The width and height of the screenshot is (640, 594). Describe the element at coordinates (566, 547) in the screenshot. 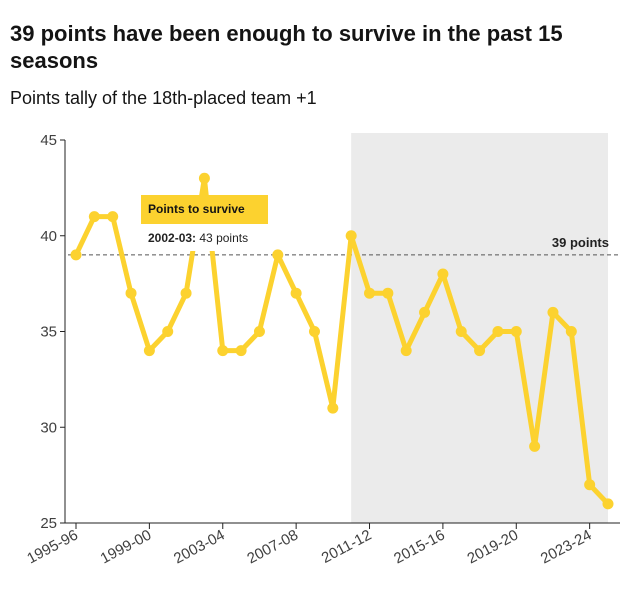

I see `x-tick-label: 2023-24` at that location.